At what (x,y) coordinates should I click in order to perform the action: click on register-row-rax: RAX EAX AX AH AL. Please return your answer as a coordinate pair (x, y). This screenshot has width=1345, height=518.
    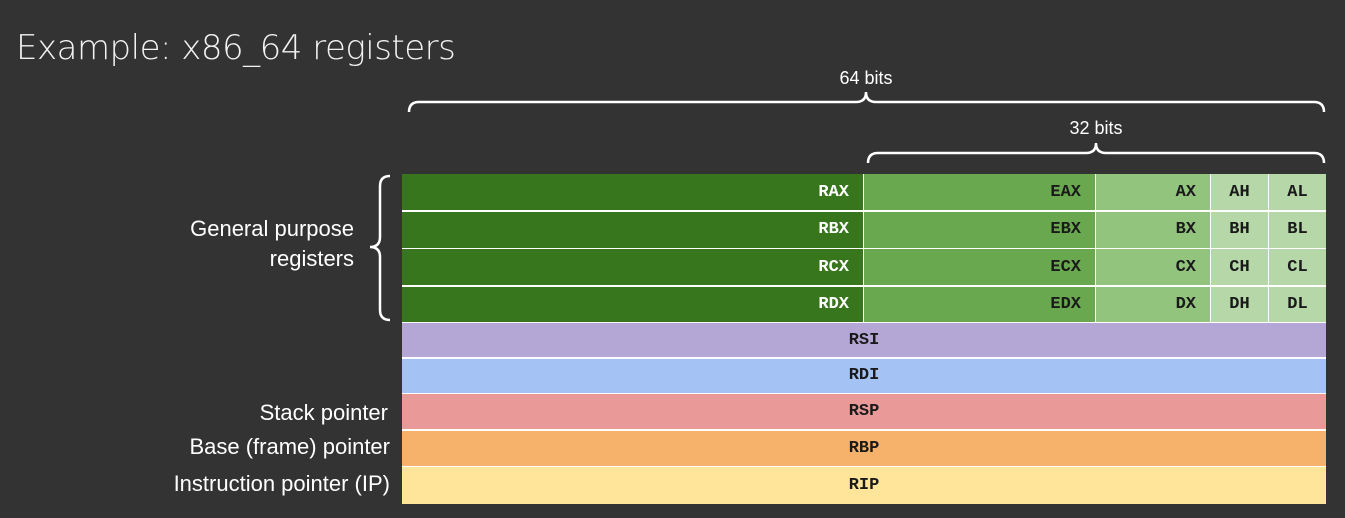
    Looking at the image, I should click on (864, 192).